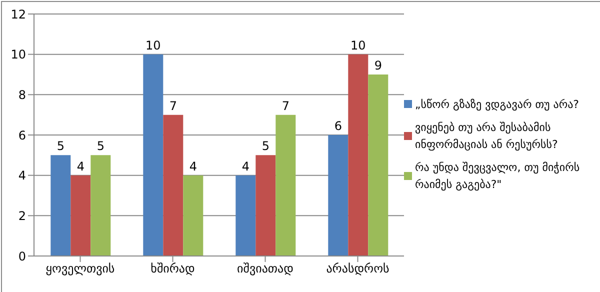 The image size is (600, 292). Describe the element at coordinates (358, 269) in the screenshot. I see `x-tick-label: არასდროს` at that location.